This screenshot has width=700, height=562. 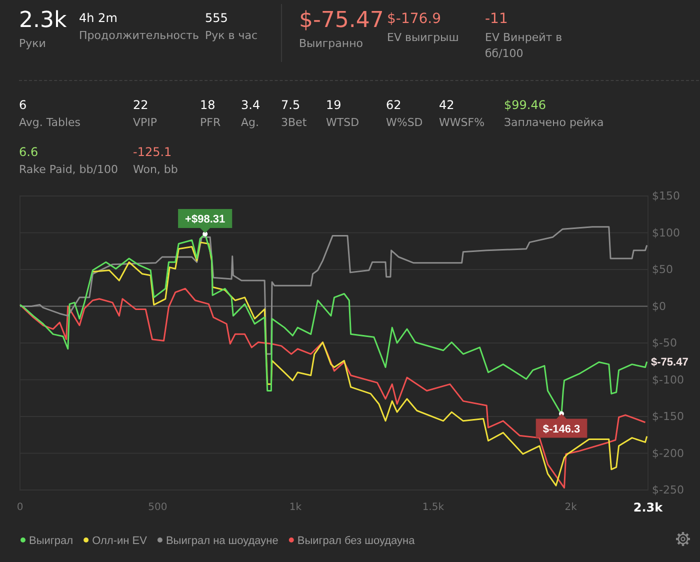 I want to click on text: Выигранно, so click(x=331, y=44).